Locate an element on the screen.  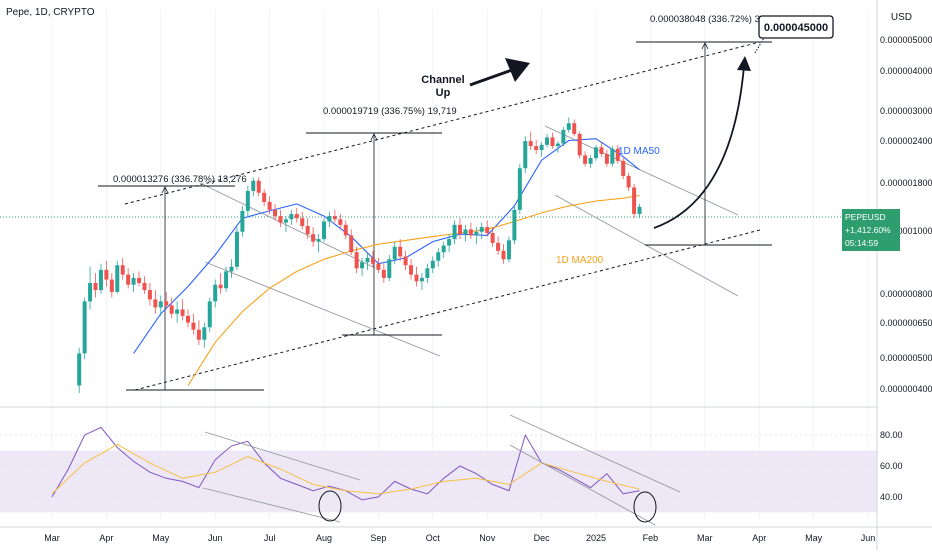
target-box: 0.000045000 is located at coordinates (796, 27).